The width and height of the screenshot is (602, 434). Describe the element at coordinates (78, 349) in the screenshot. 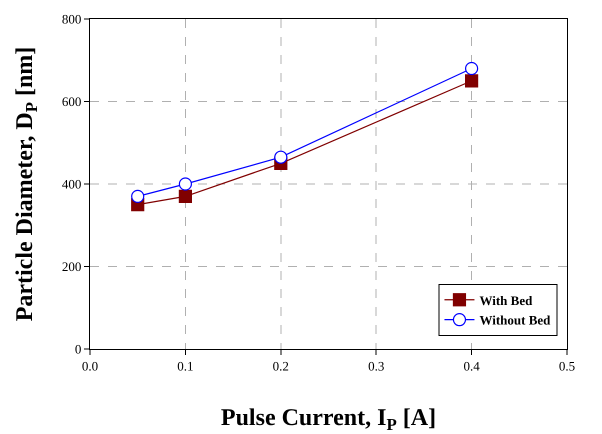

I see `y-tick-label: 0` at that location.